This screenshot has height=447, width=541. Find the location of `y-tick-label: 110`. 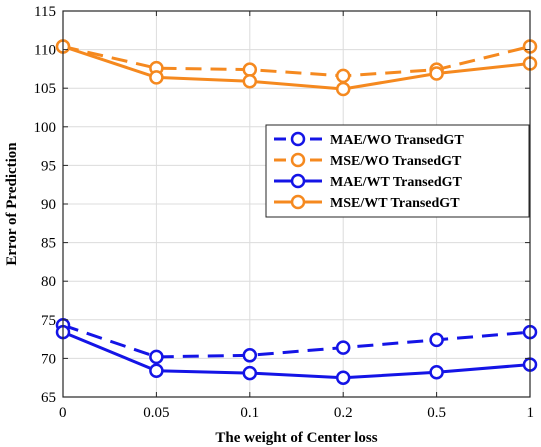

y-tick-label: 110 is located at coordinates (45, 51).